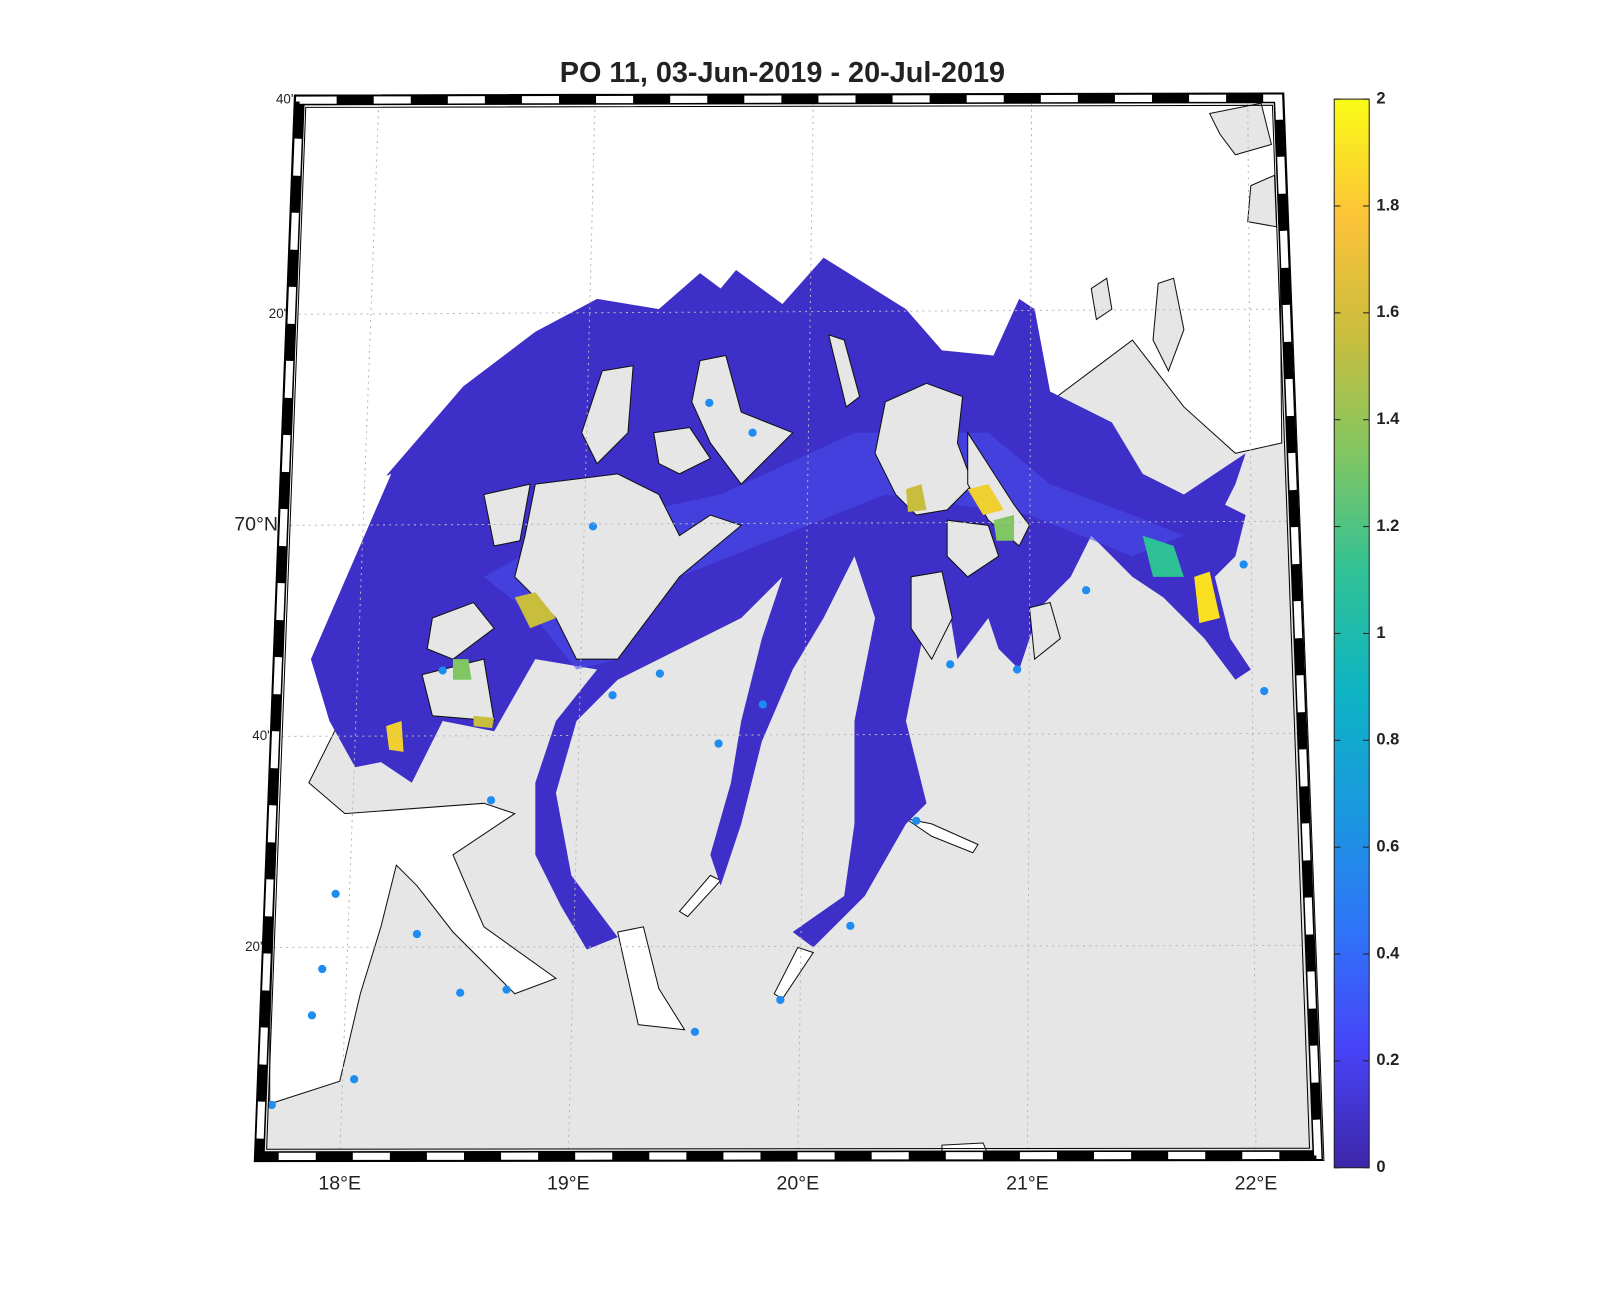  What do you see at coordinates (833, 551) in the screenshot?
I see `shaded-field` at bounding box center [833, 551].